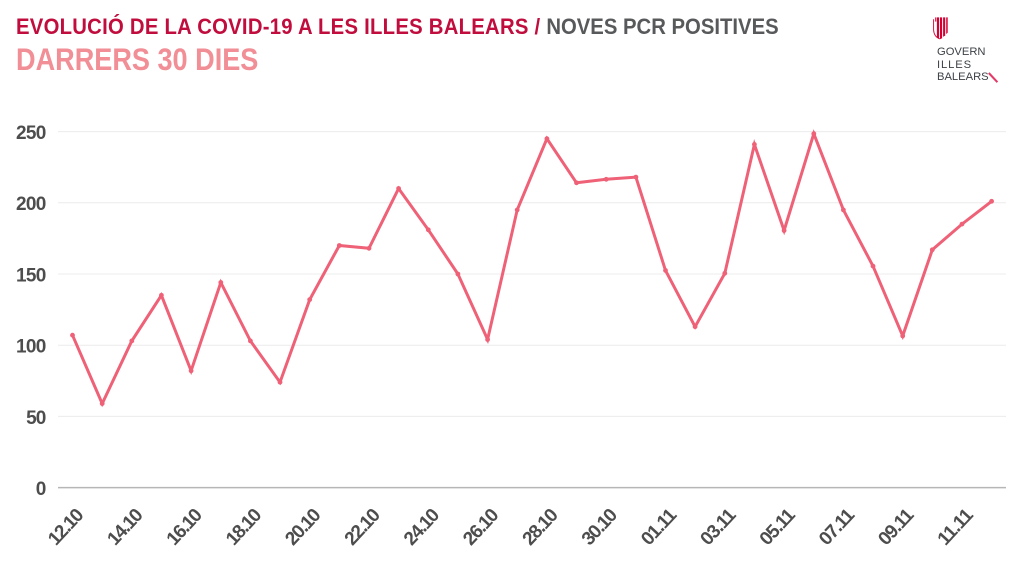  Describe the element at coordinates (31, 204) in the screenshot. I see `svg-text: 200` at that location.